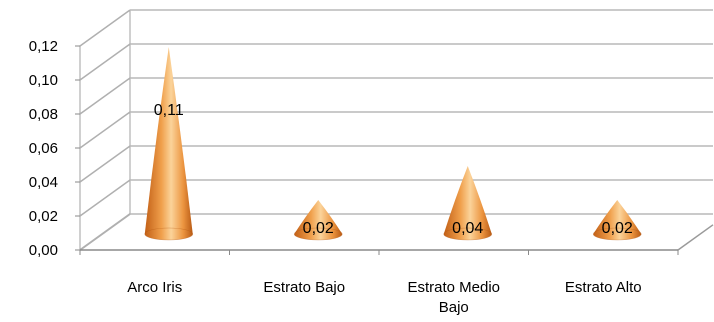 The width and height of the screenshot is (714, 322). I want to click on floor-right-edge, so click(695, 237).